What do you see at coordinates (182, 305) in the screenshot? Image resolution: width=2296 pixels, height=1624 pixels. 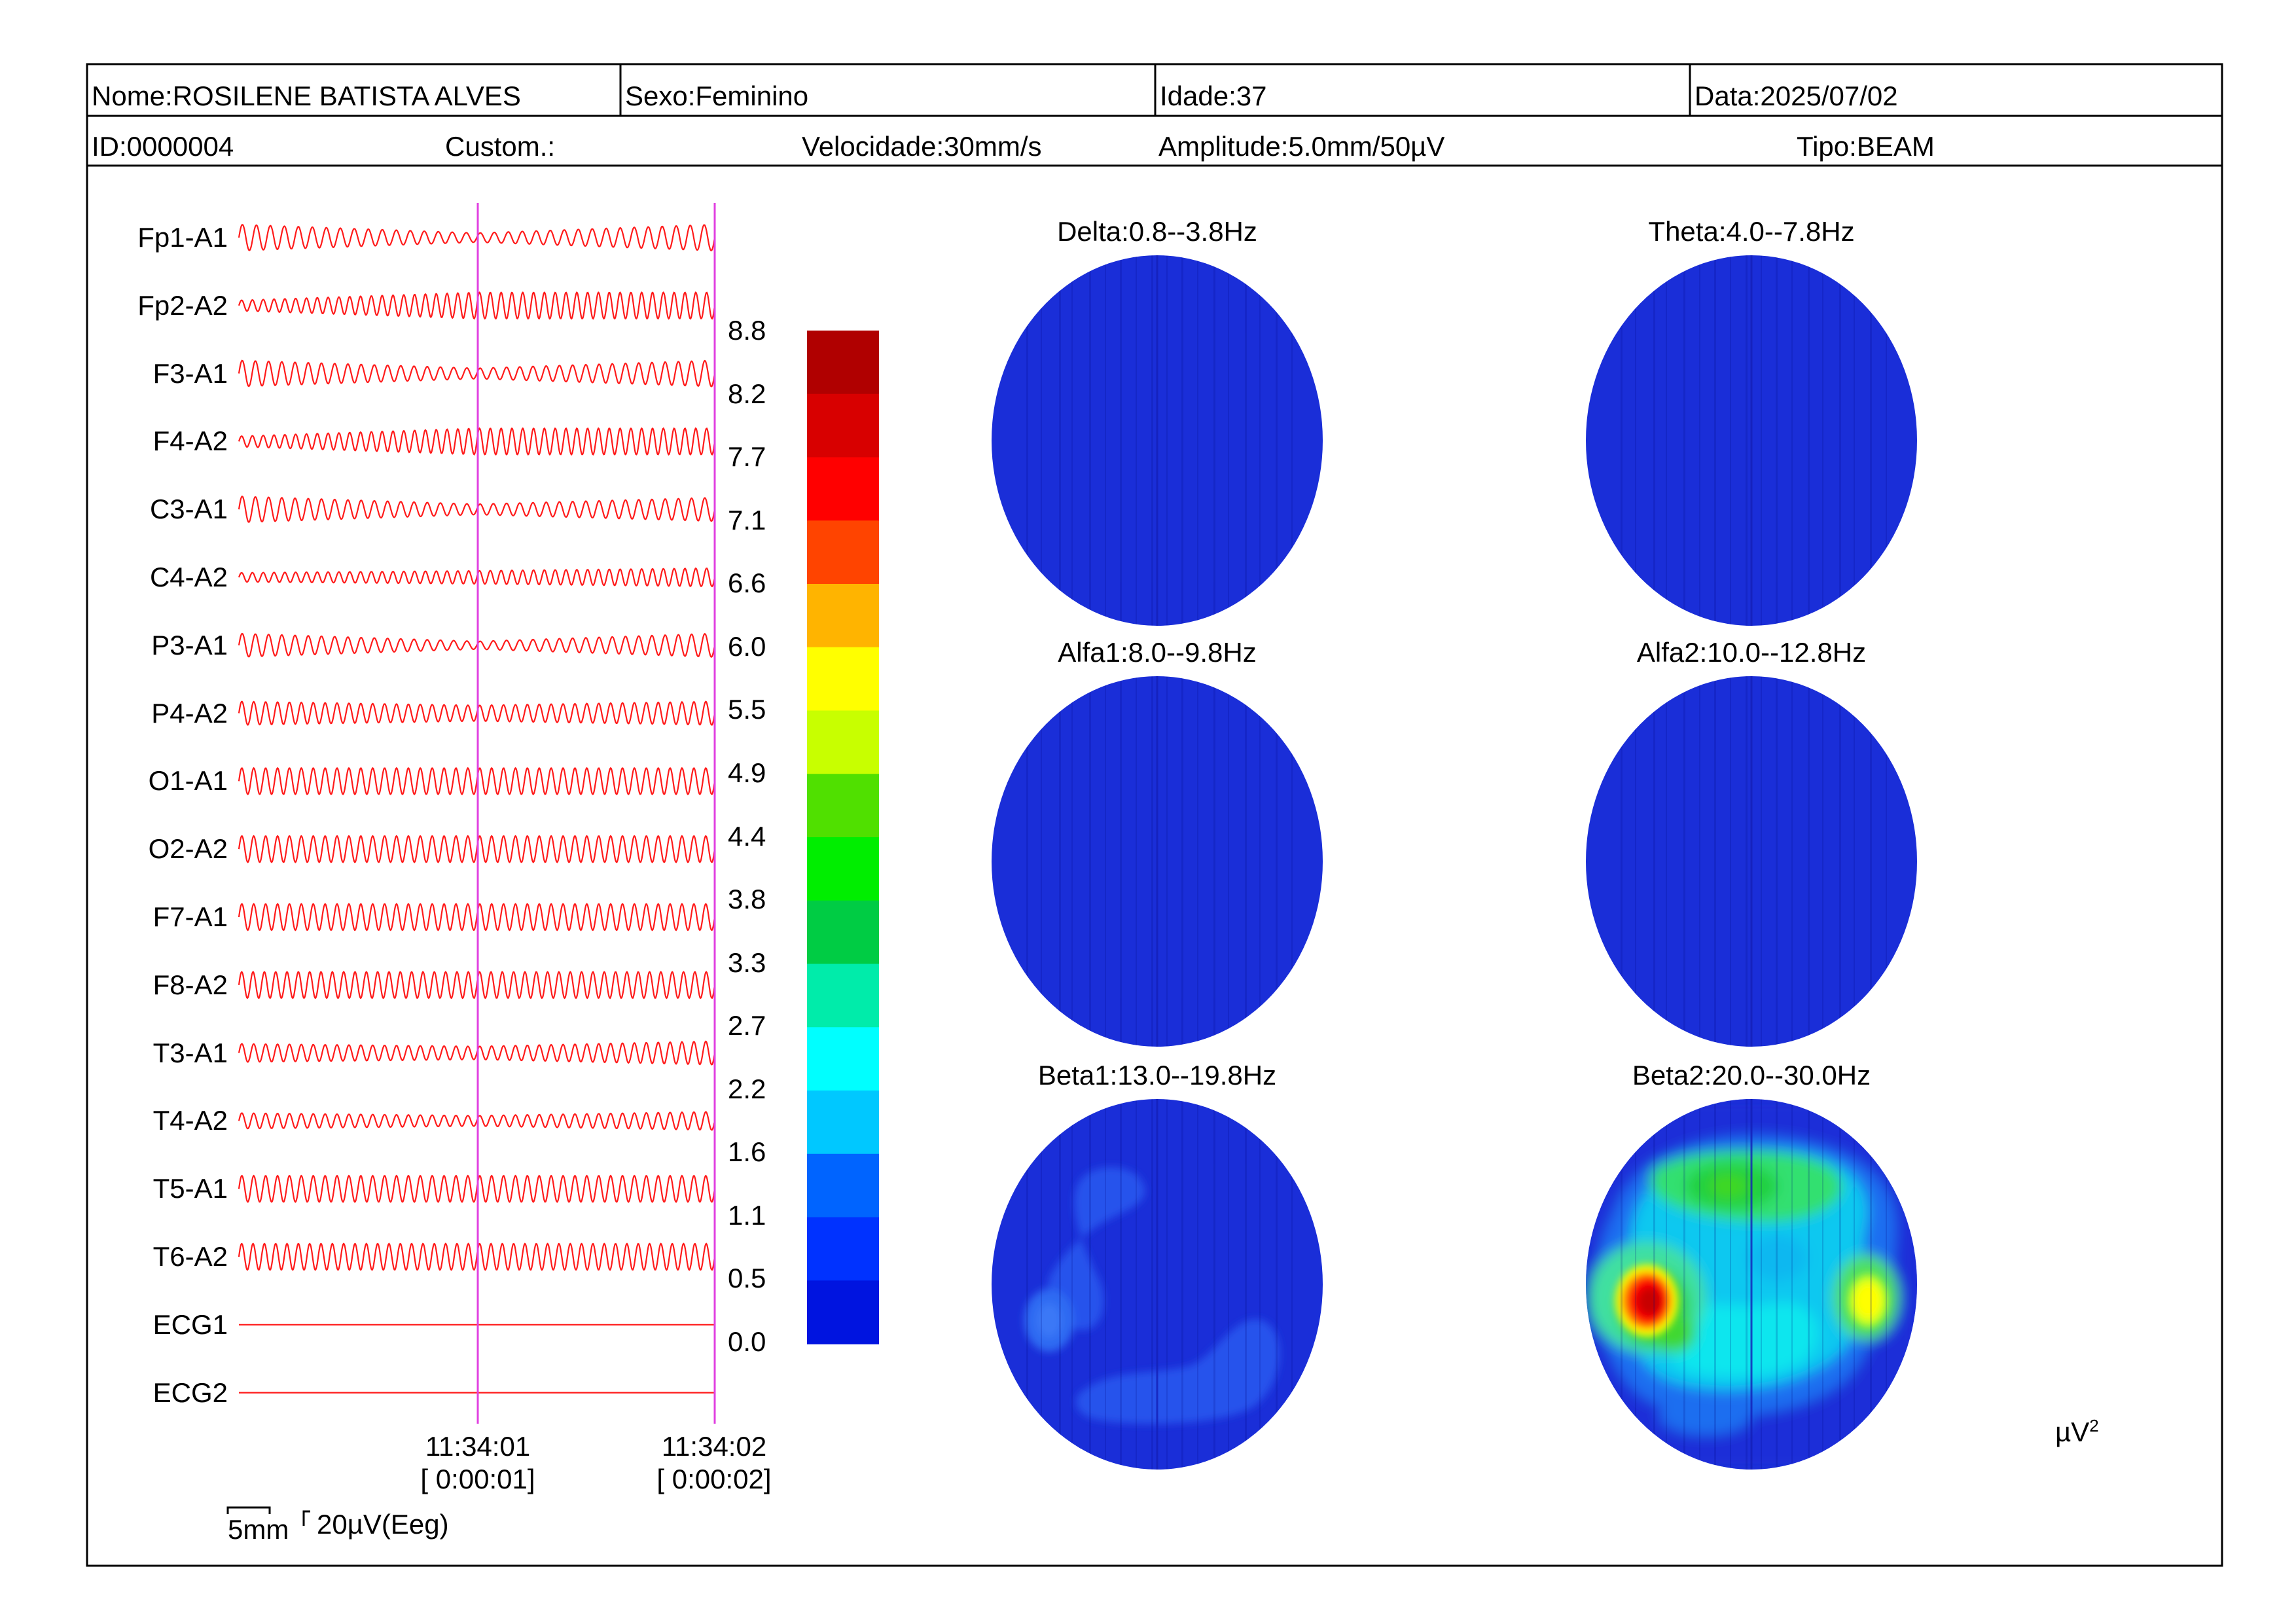 I see `channel-label: Fp2-A2` at bounding box center [182, 305].